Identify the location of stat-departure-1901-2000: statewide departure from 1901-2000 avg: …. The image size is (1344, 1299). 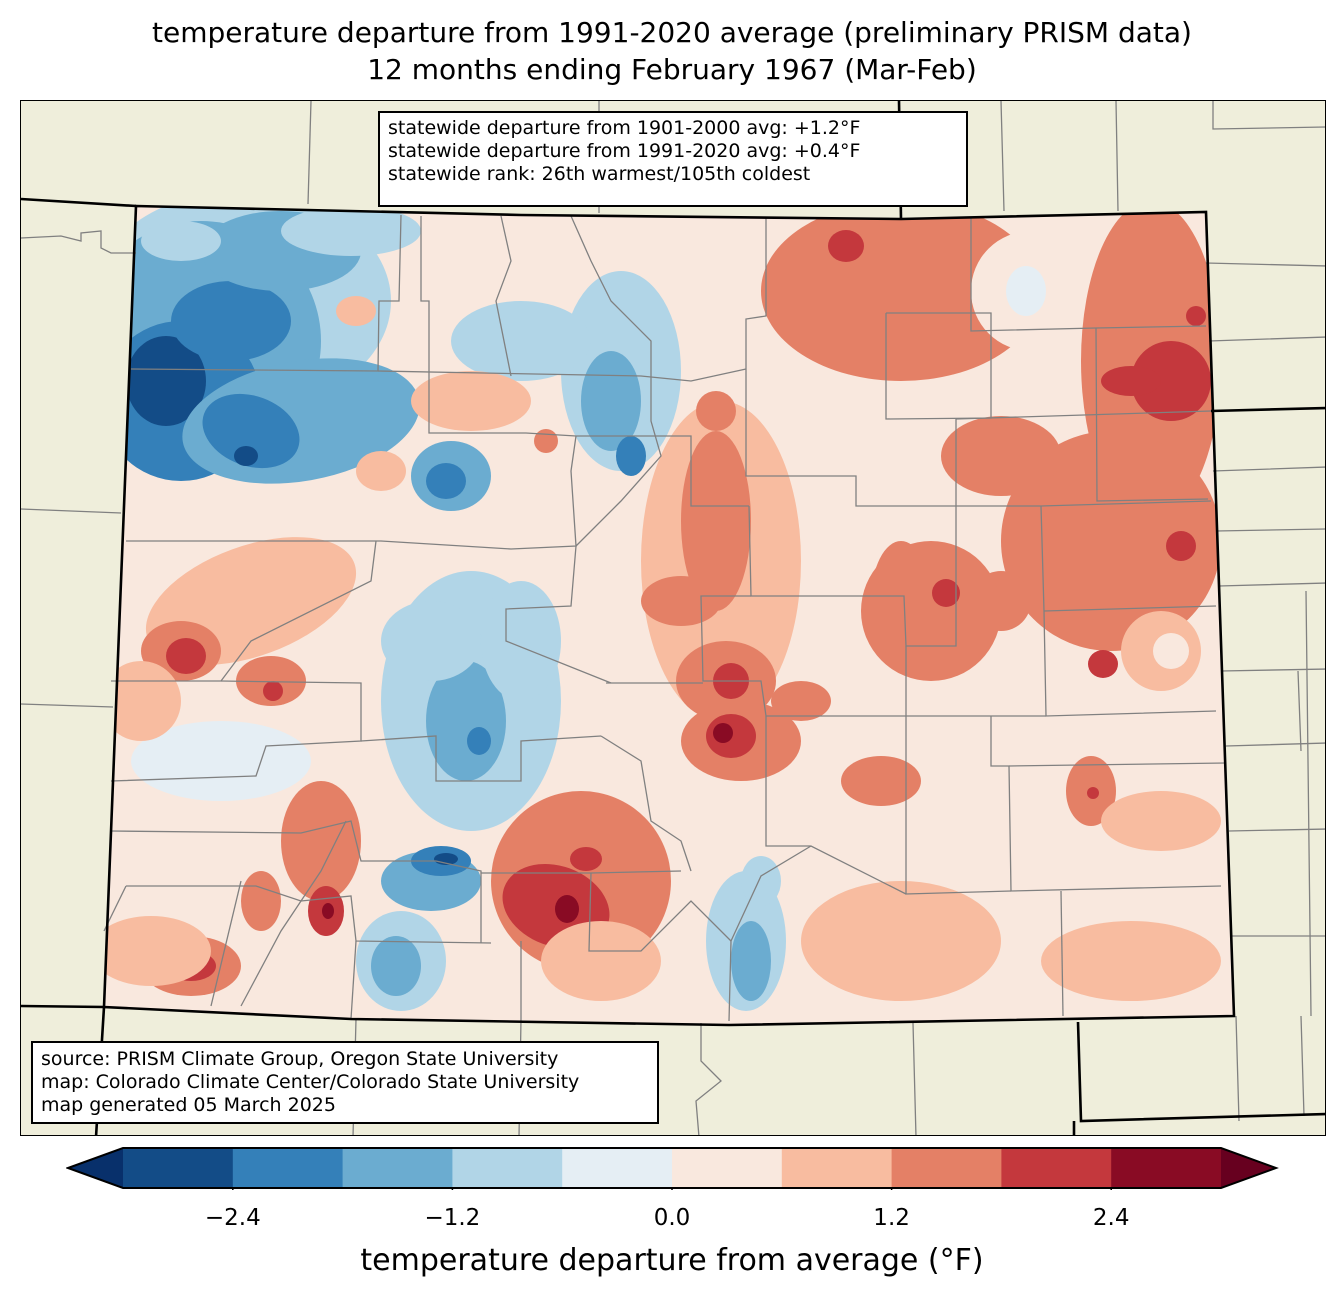
(624, 128).